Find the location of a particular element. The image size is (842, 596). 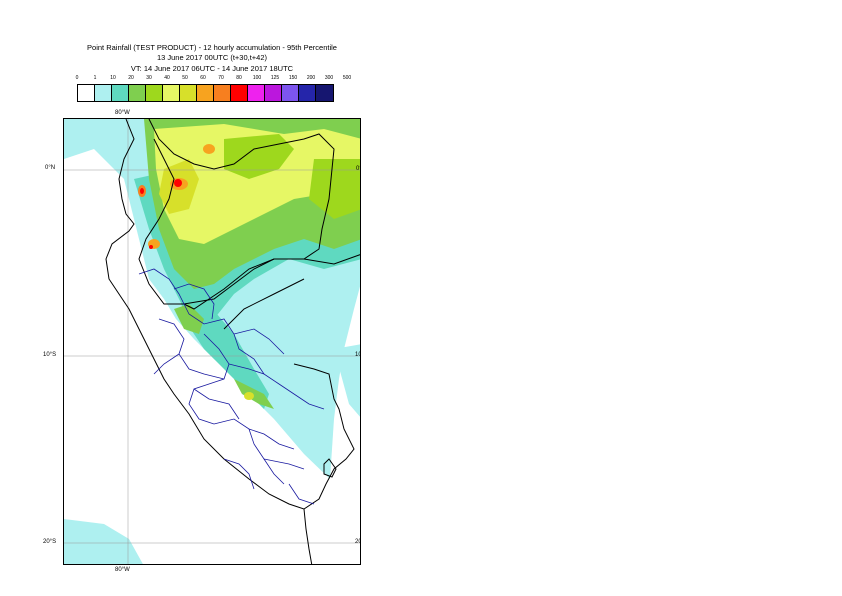

scale-label: 40 is located at coordinates (167, 78).